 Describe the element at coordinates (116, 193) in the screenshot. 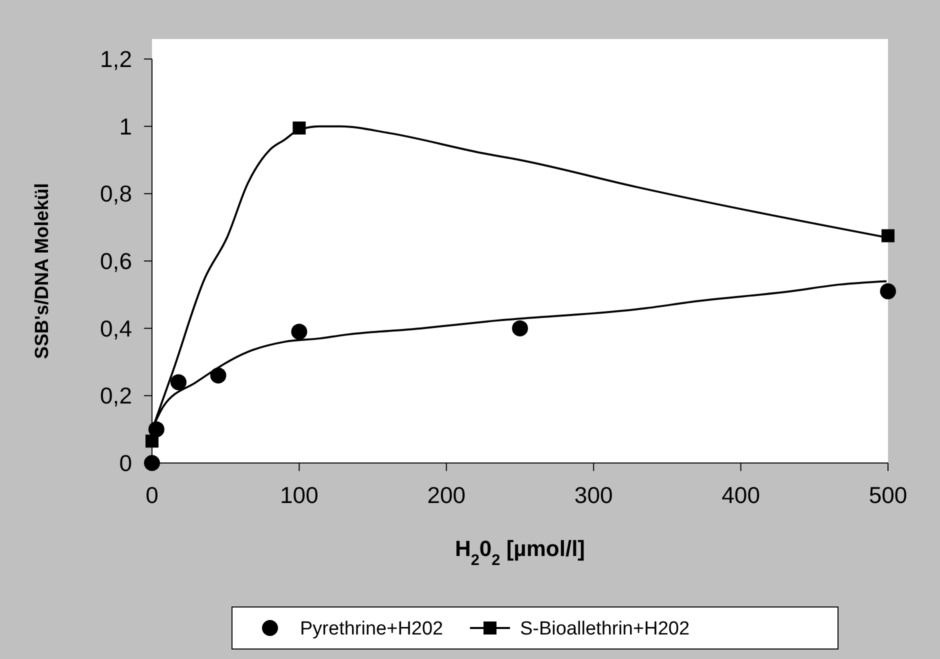

I see `y-tick-label: 0,8` at that location.